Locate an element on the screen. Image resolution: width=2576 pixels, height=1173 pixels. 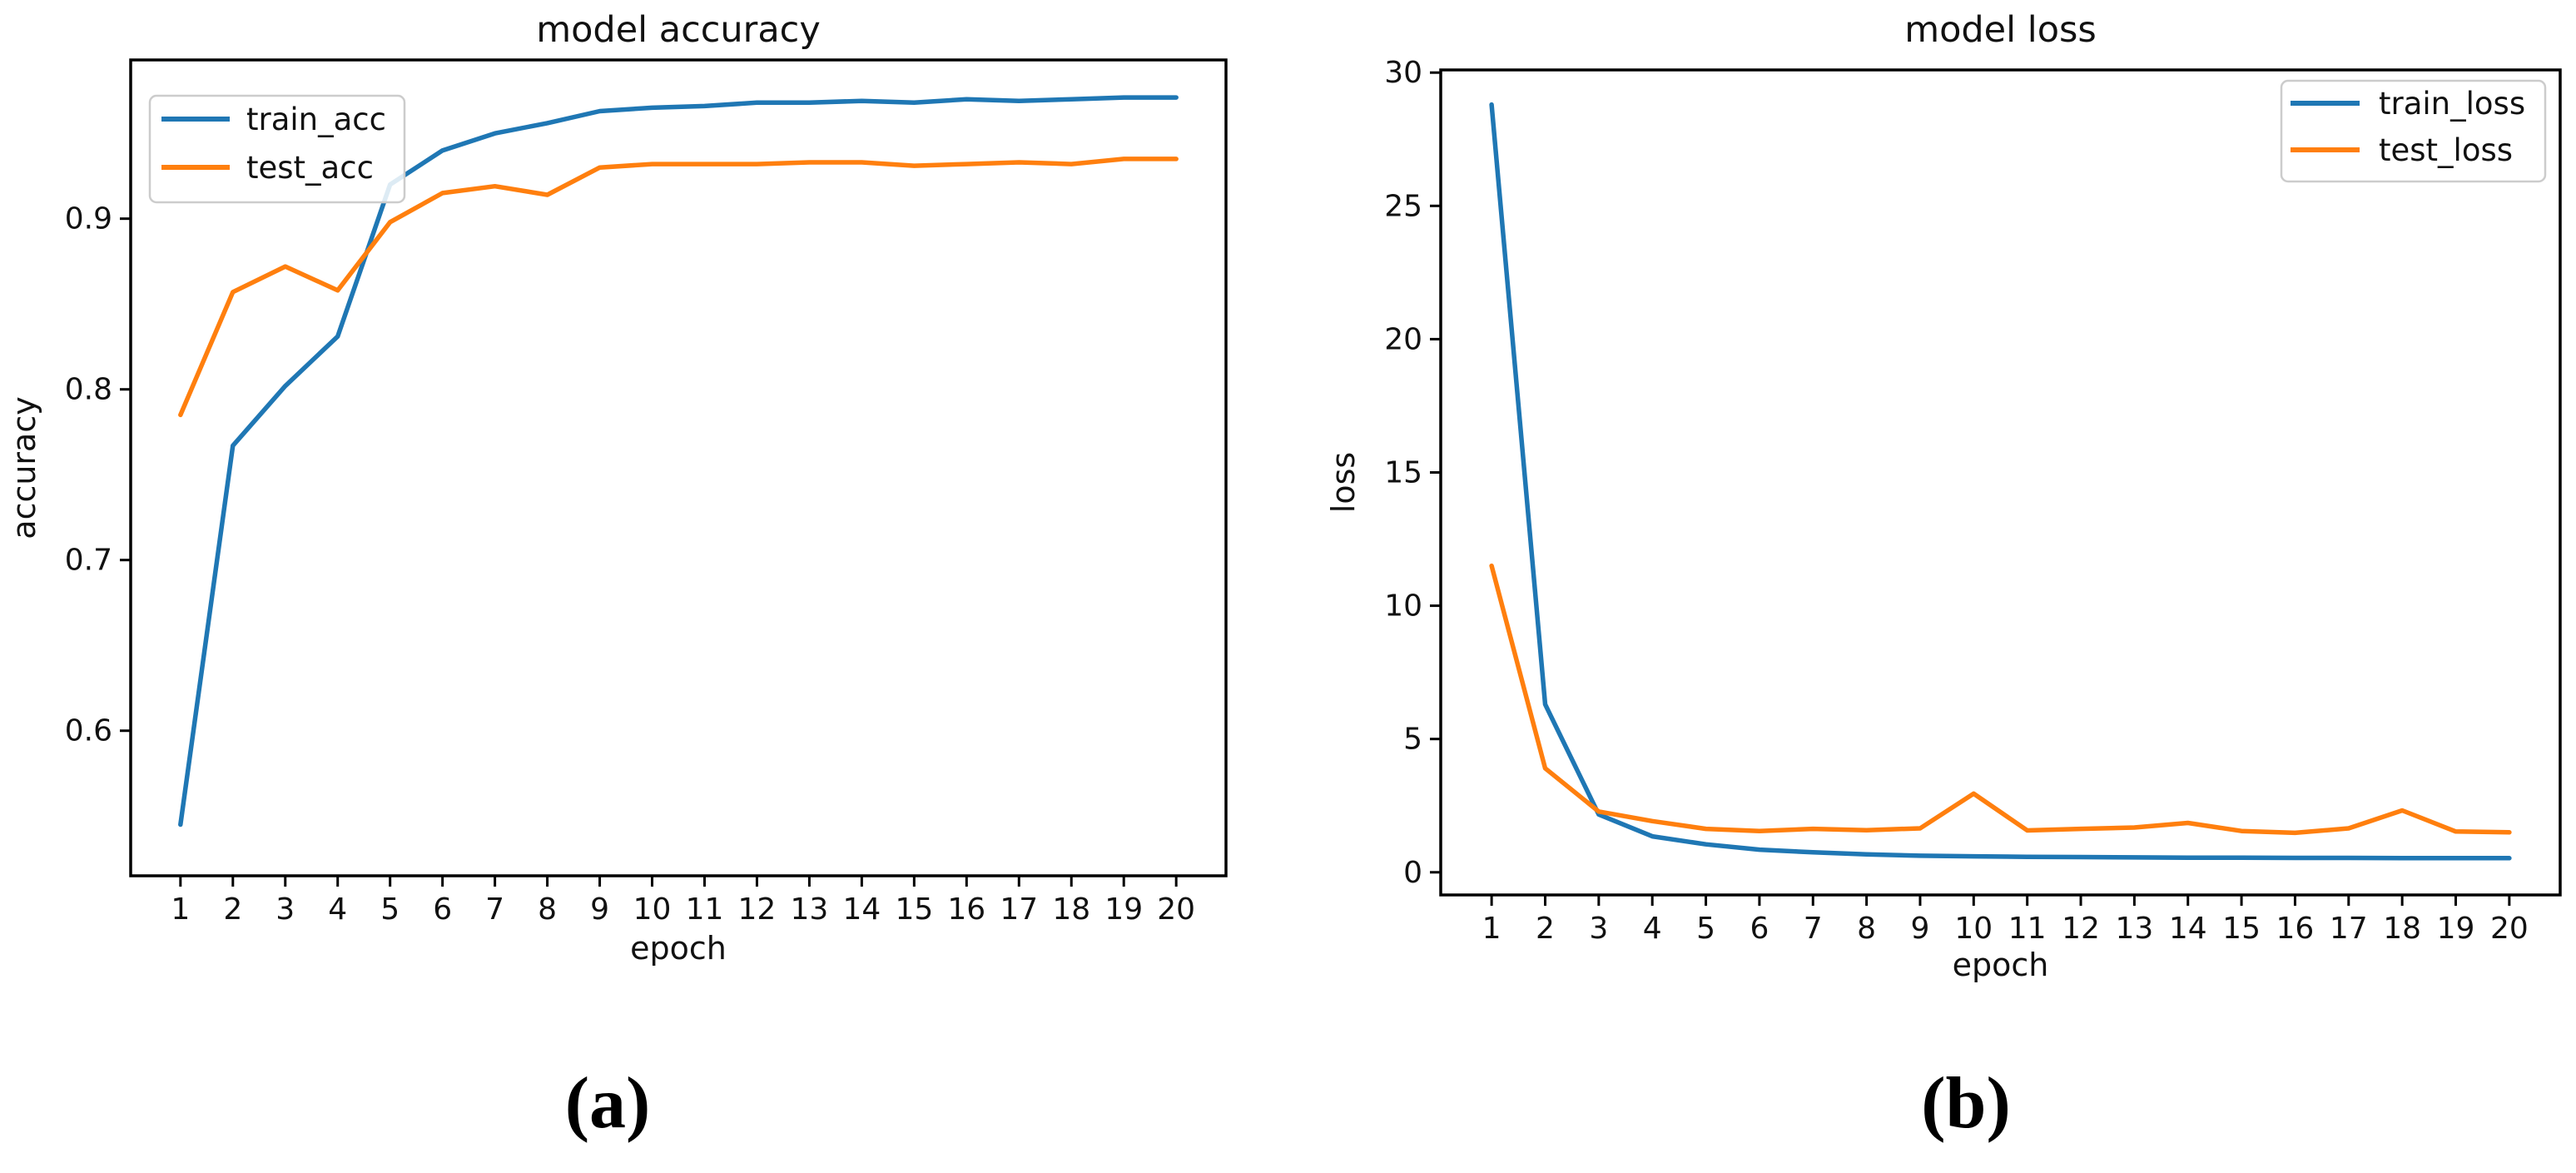
test_loss-line is located at coordinates (2000, 700).